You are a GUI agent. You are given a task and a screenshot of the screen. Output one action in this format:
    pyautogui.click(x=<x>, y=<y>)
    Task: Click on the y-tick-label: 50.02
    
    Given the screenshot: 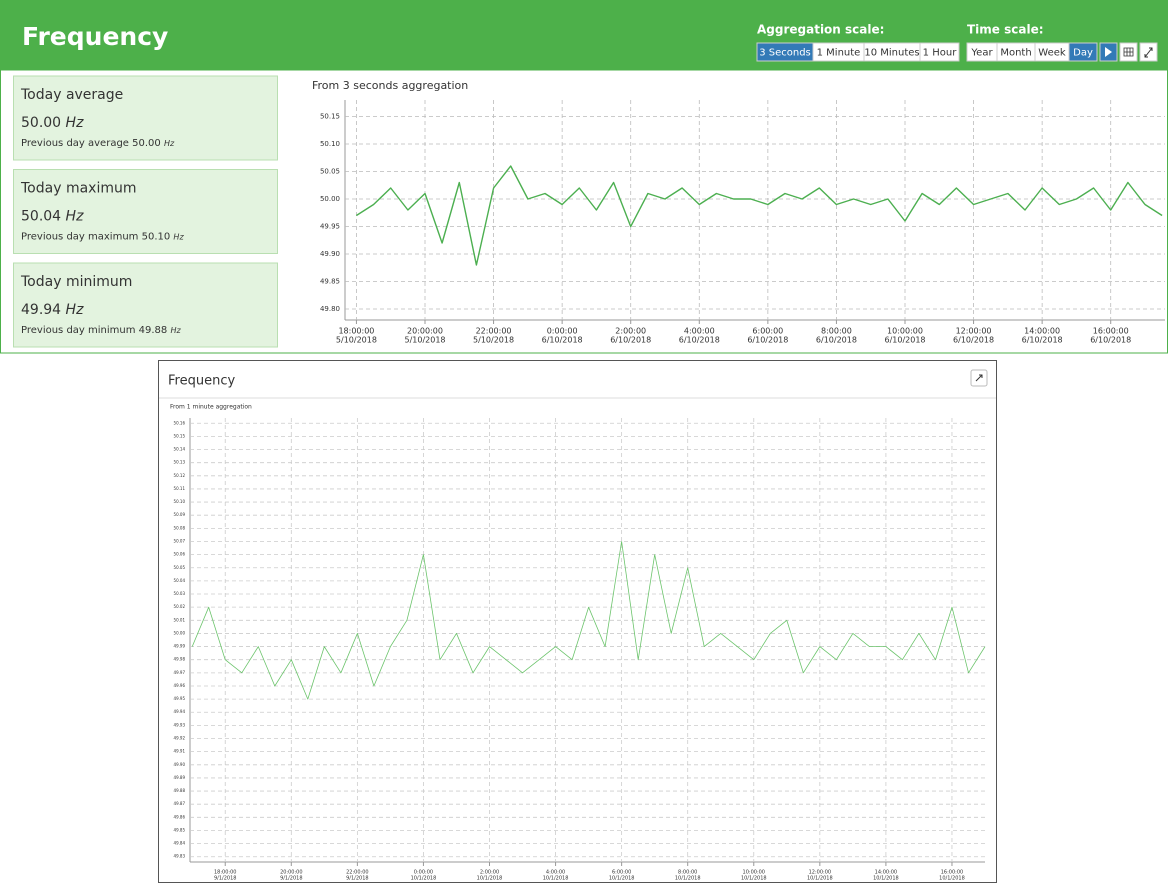 What is the action you would take?
    pyautogui.click(x=180, y=606)
    